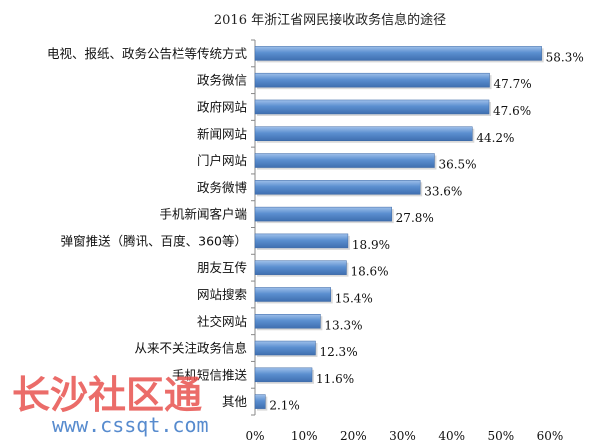 The image size is (595, 448). I want to click on category-label: 网站搜索, so click(222, 294).